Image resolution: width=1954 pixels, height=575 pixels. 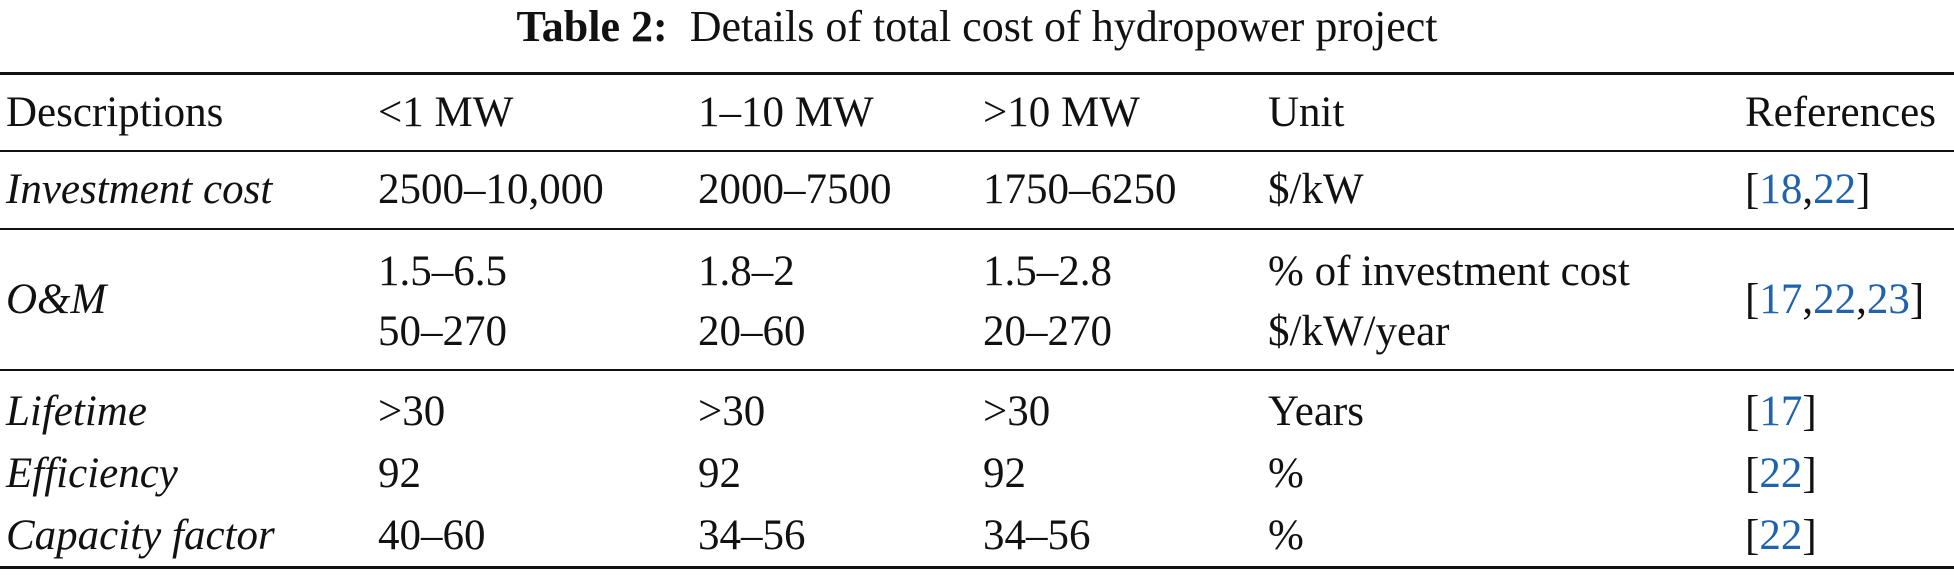 I want to click on investment-unit: $/kW, so click(x=1316, y=189).